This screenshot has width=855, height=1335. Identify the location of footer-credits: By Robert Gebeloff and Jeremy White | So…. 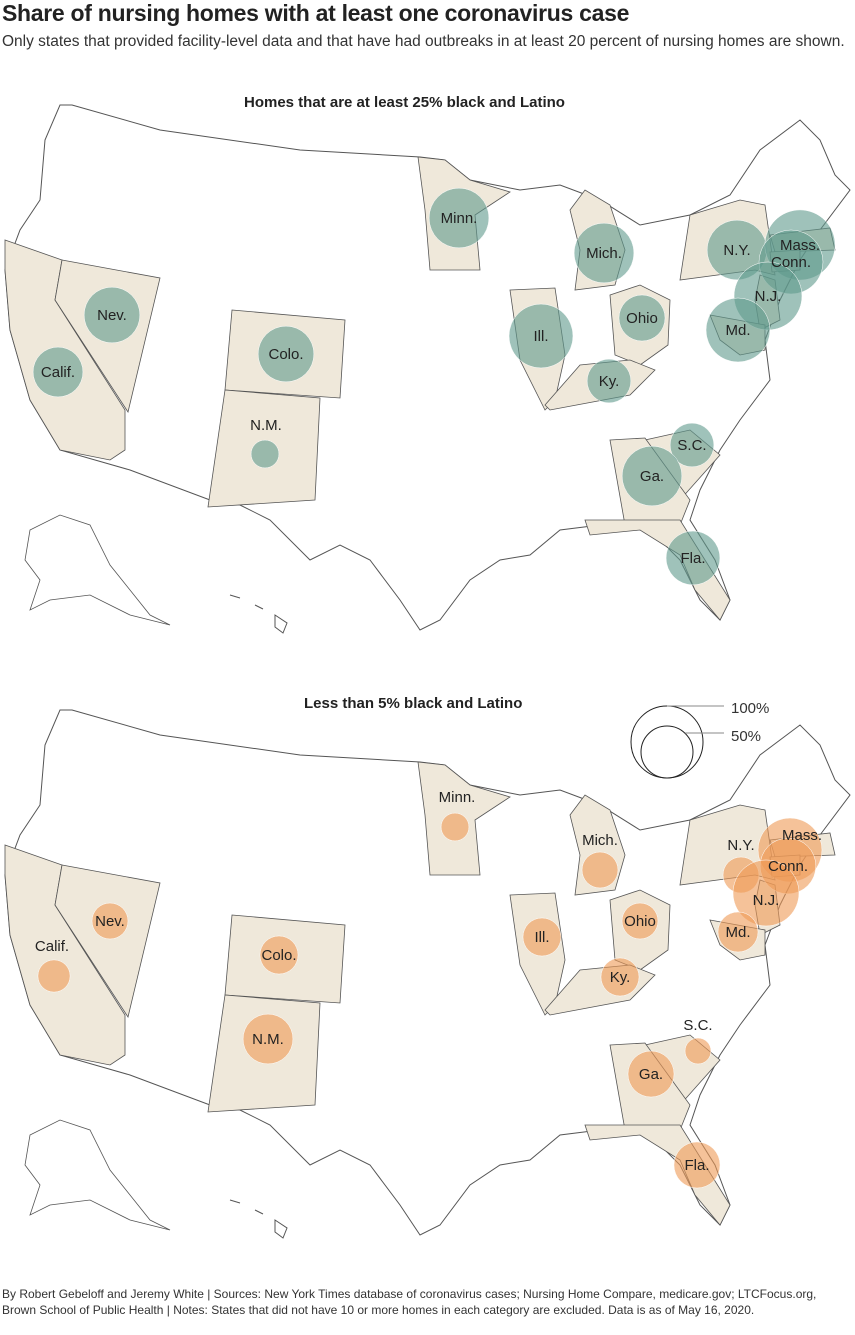
(409, 1302).